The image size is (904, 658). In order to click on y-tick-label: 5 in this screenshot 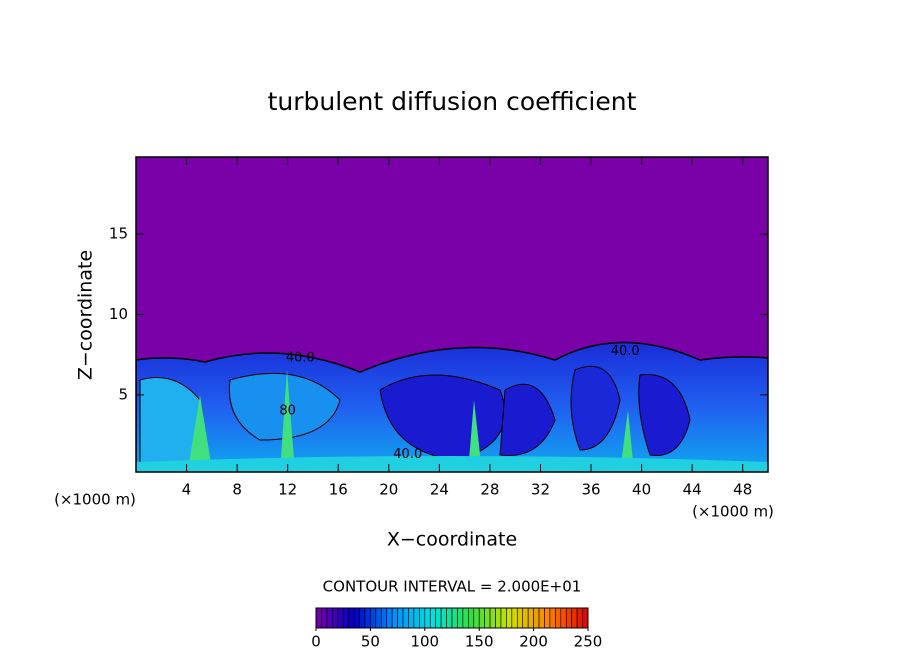, I will do `click(123, 394)`.